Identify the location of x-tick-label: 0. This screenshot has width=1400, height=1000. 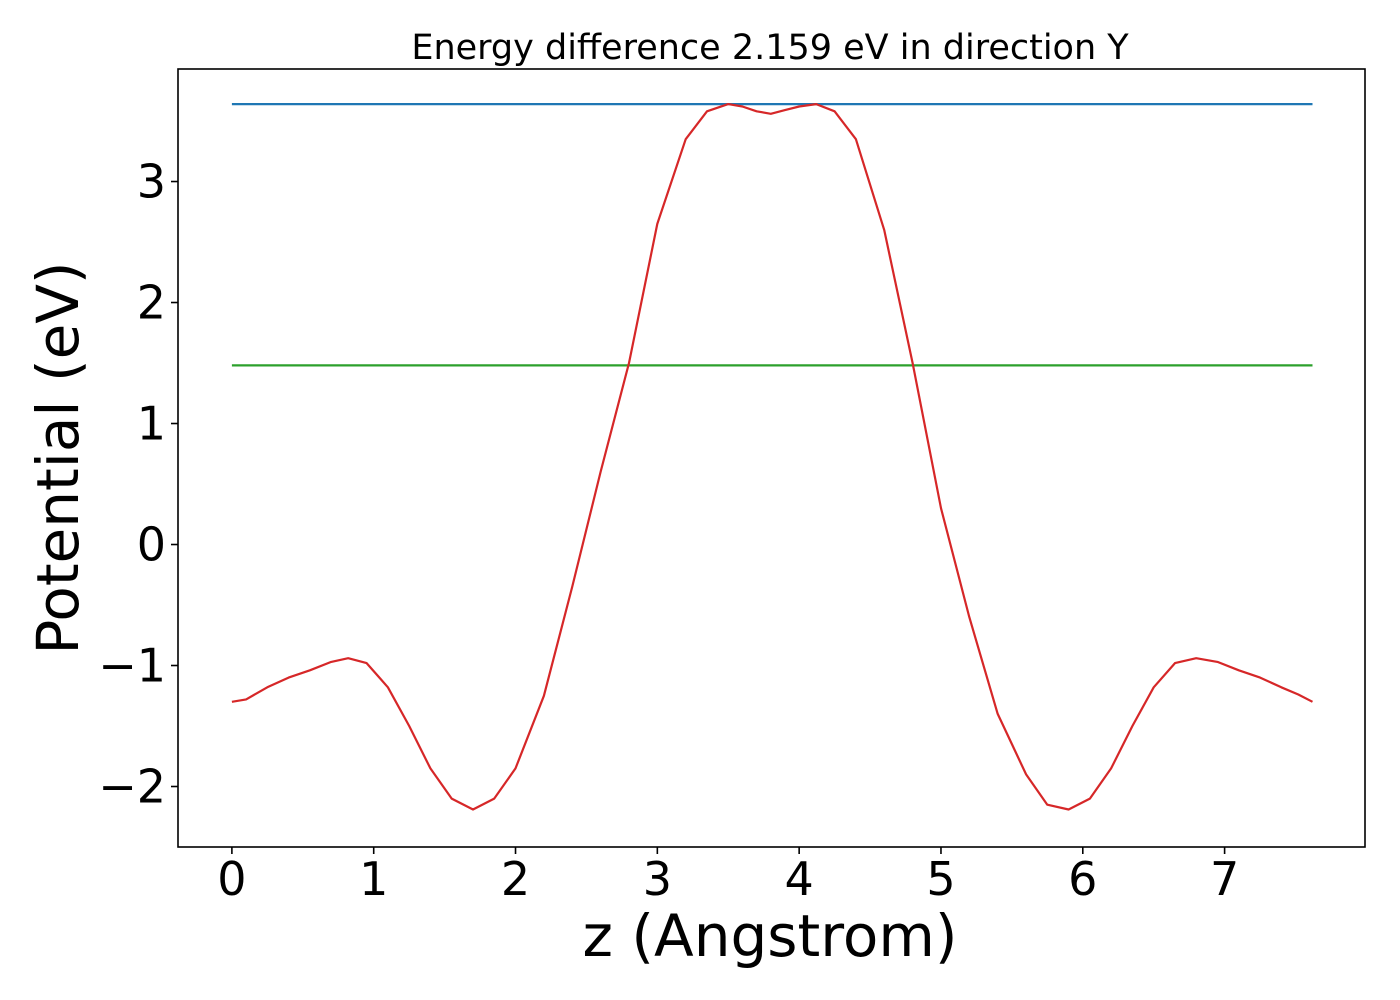
(231, 879).